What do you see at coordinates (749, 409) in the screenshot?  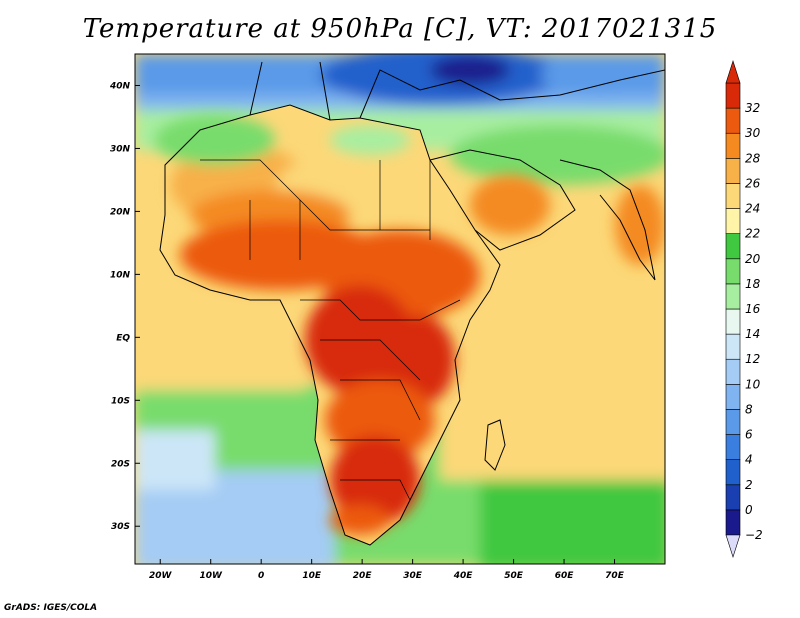 I see `colorbar-label: 8` at bounding box center [749, 409].